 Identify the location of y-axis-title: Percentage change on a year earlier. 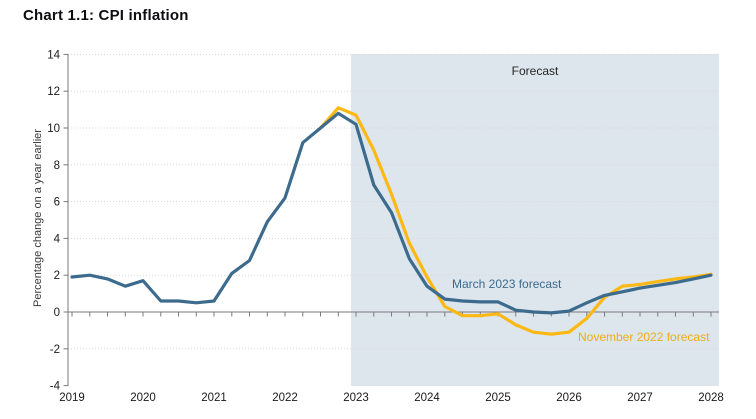
(38, 218).